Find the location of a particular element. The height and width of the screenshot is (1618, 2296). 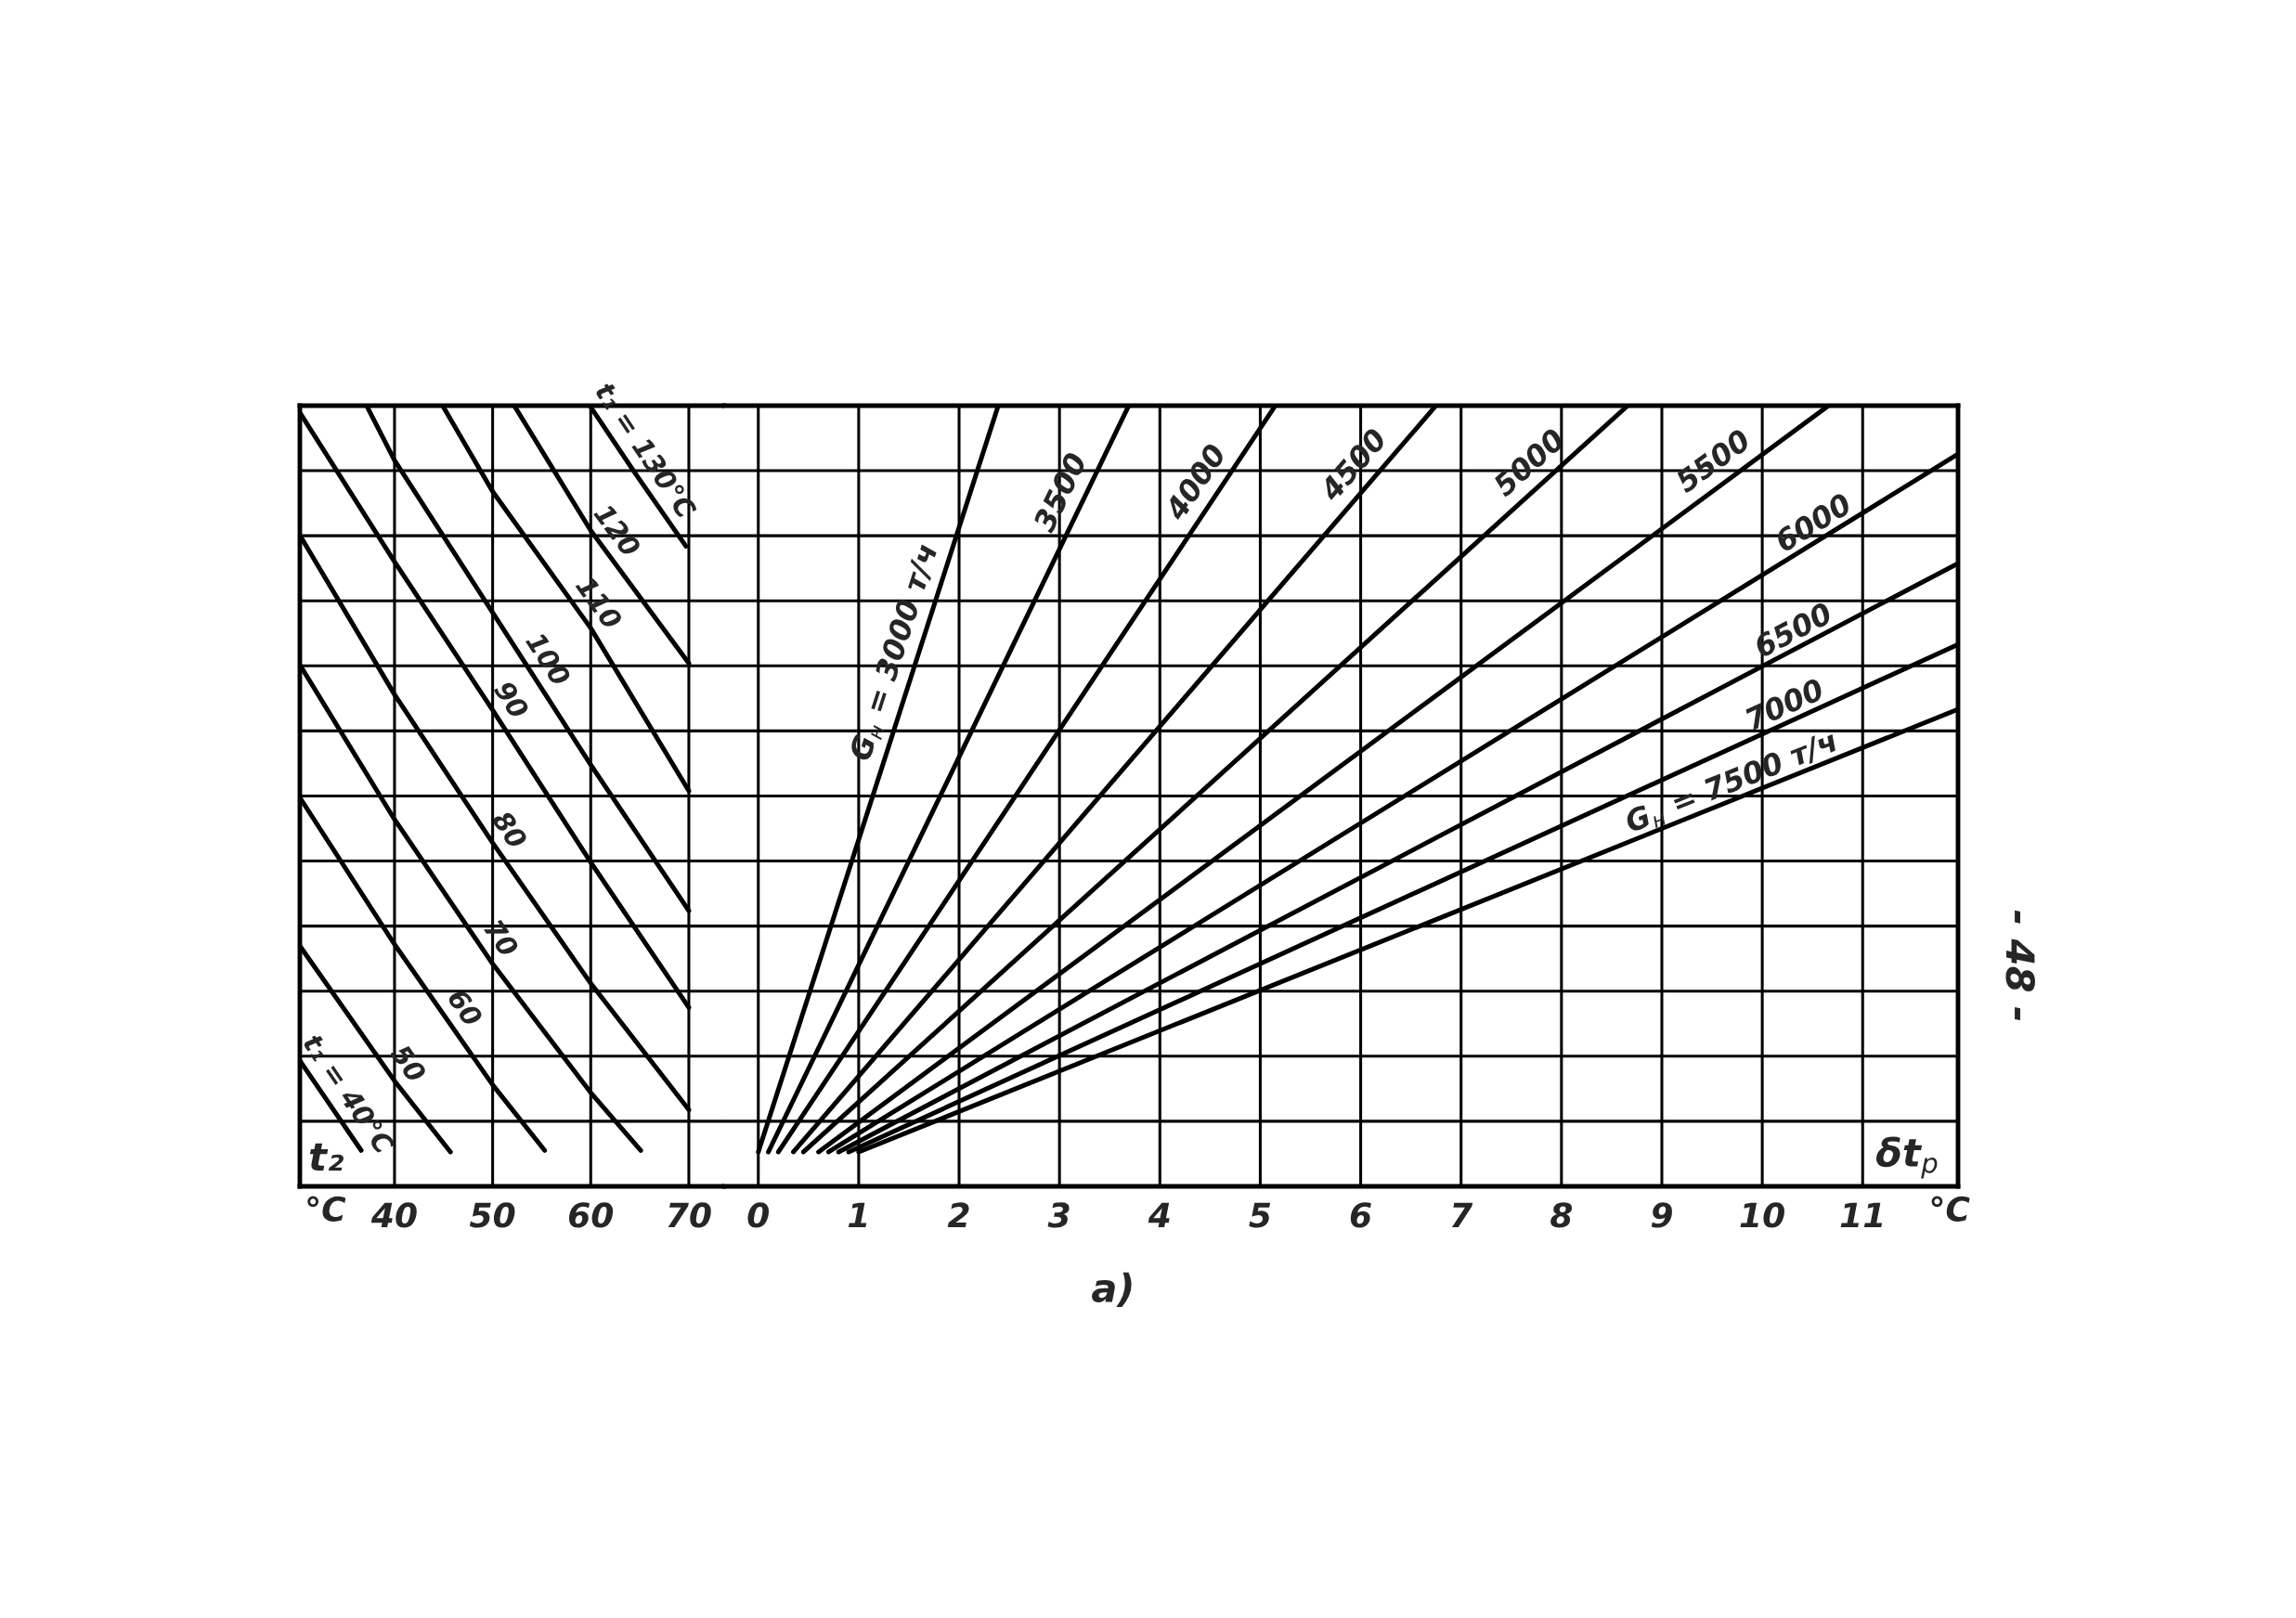

x-tick-label: 60 is located at coordinates (591, 1215).